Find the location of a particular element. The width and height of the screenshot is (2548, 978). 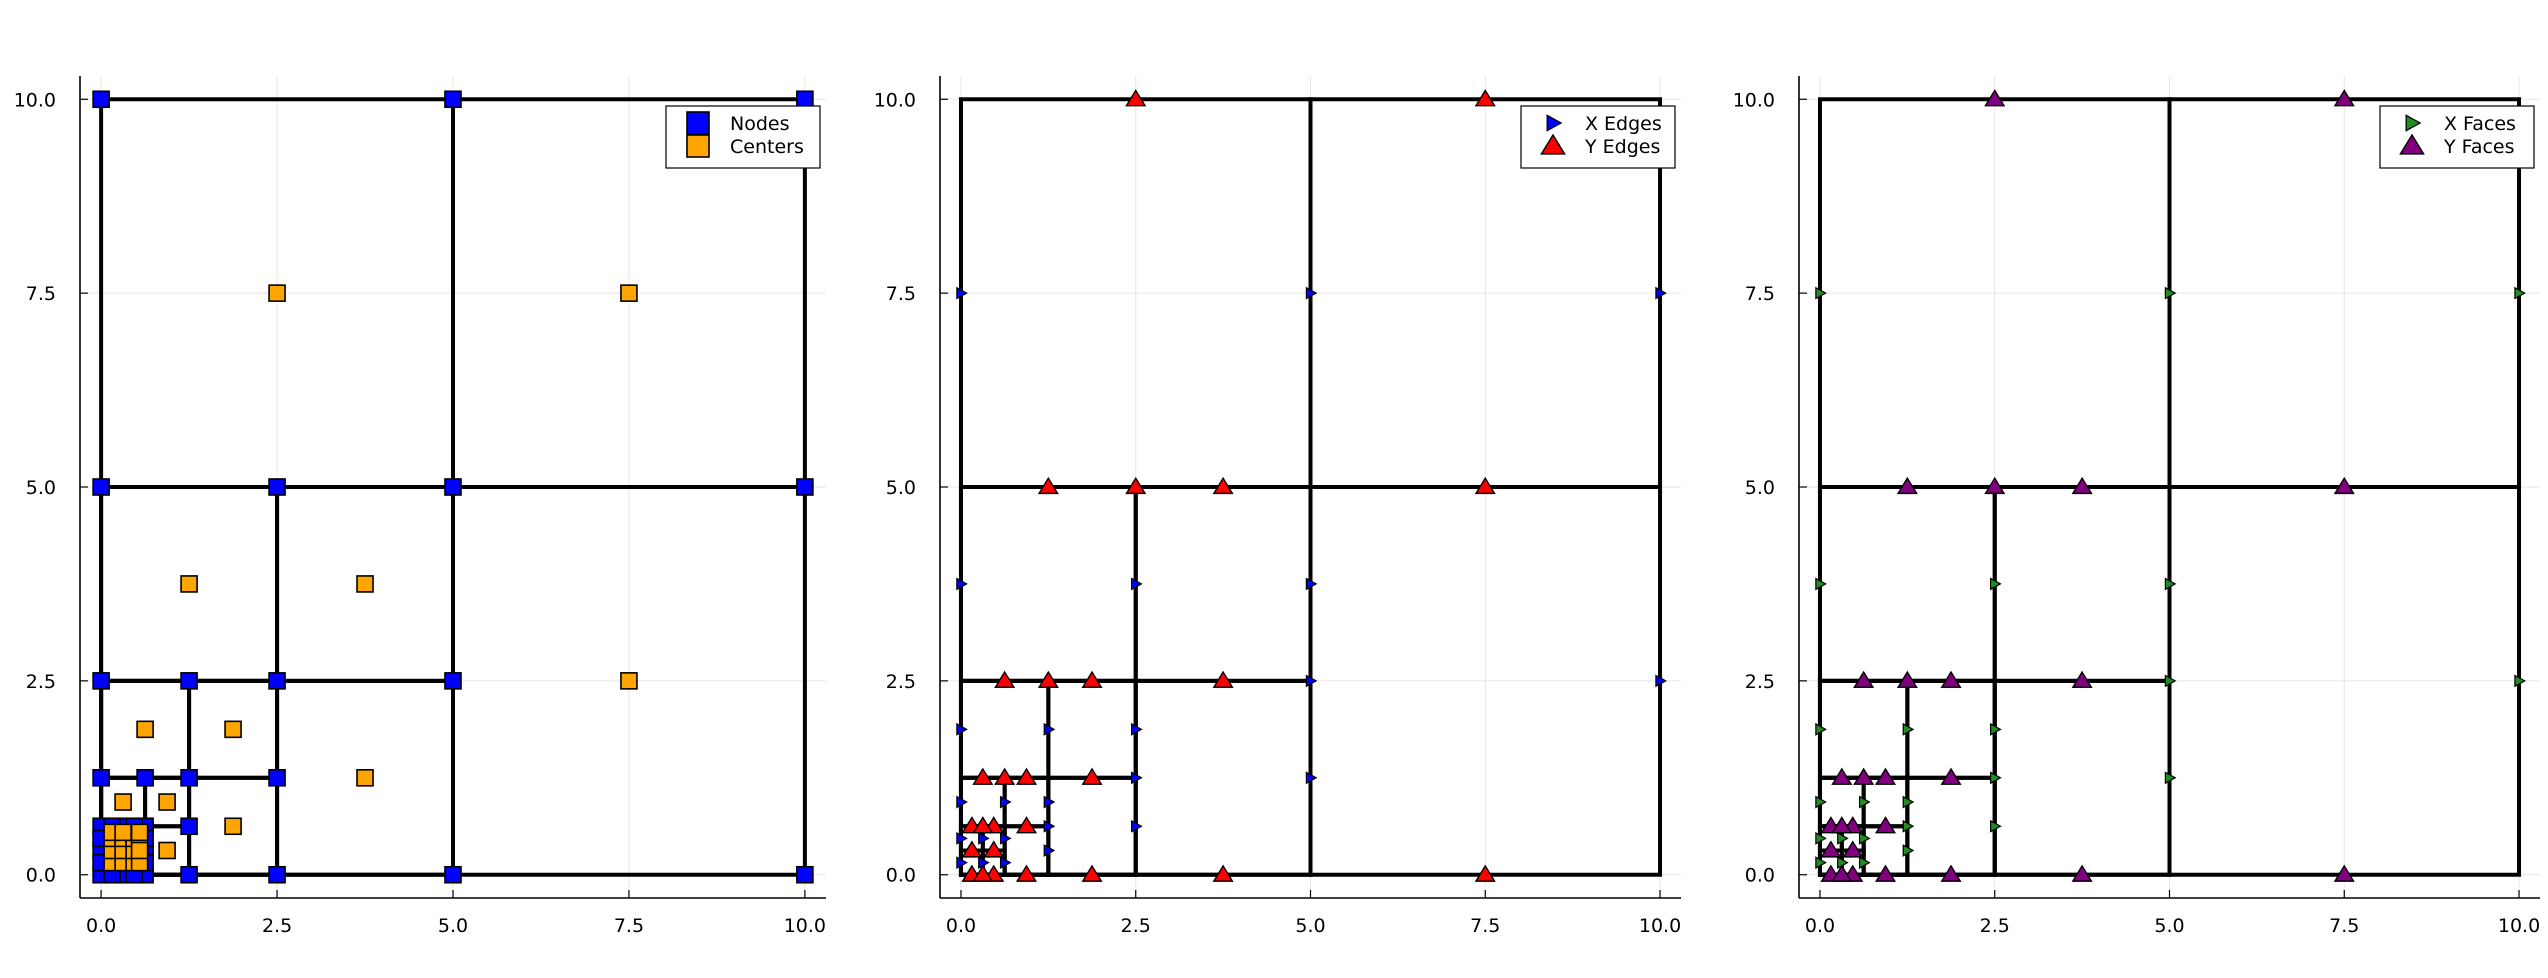

y-tick-label: 2.5 is located at coordinates (1760, 682).